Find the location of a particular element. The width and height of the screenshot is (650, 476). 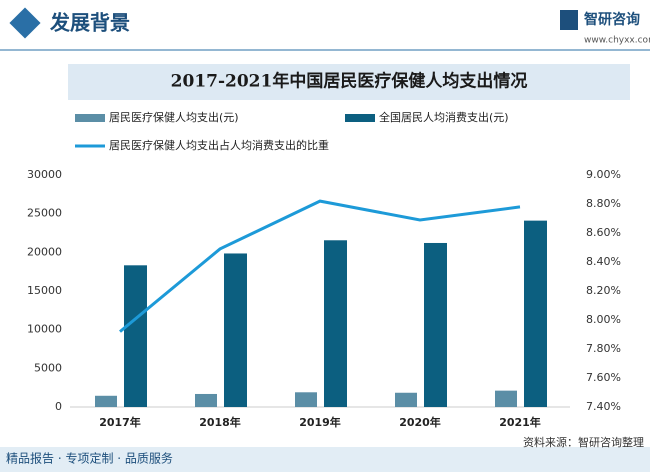

header-title: 发展背景 is located at coordinates (89, 23).